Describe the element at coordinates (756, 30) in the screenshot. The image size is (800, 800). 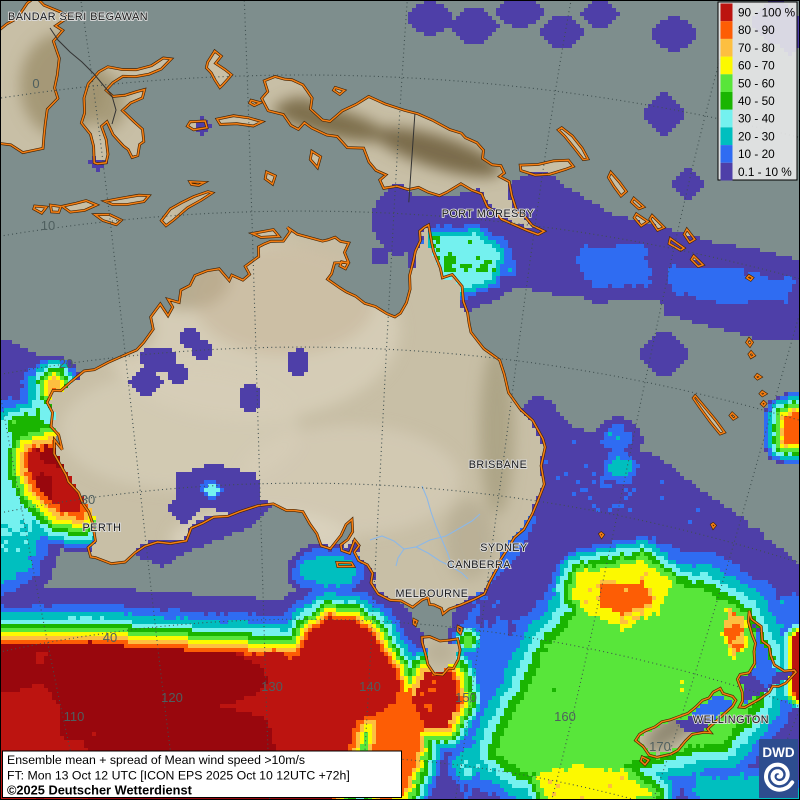
I see `svg-text: 80 - 90` at that location.